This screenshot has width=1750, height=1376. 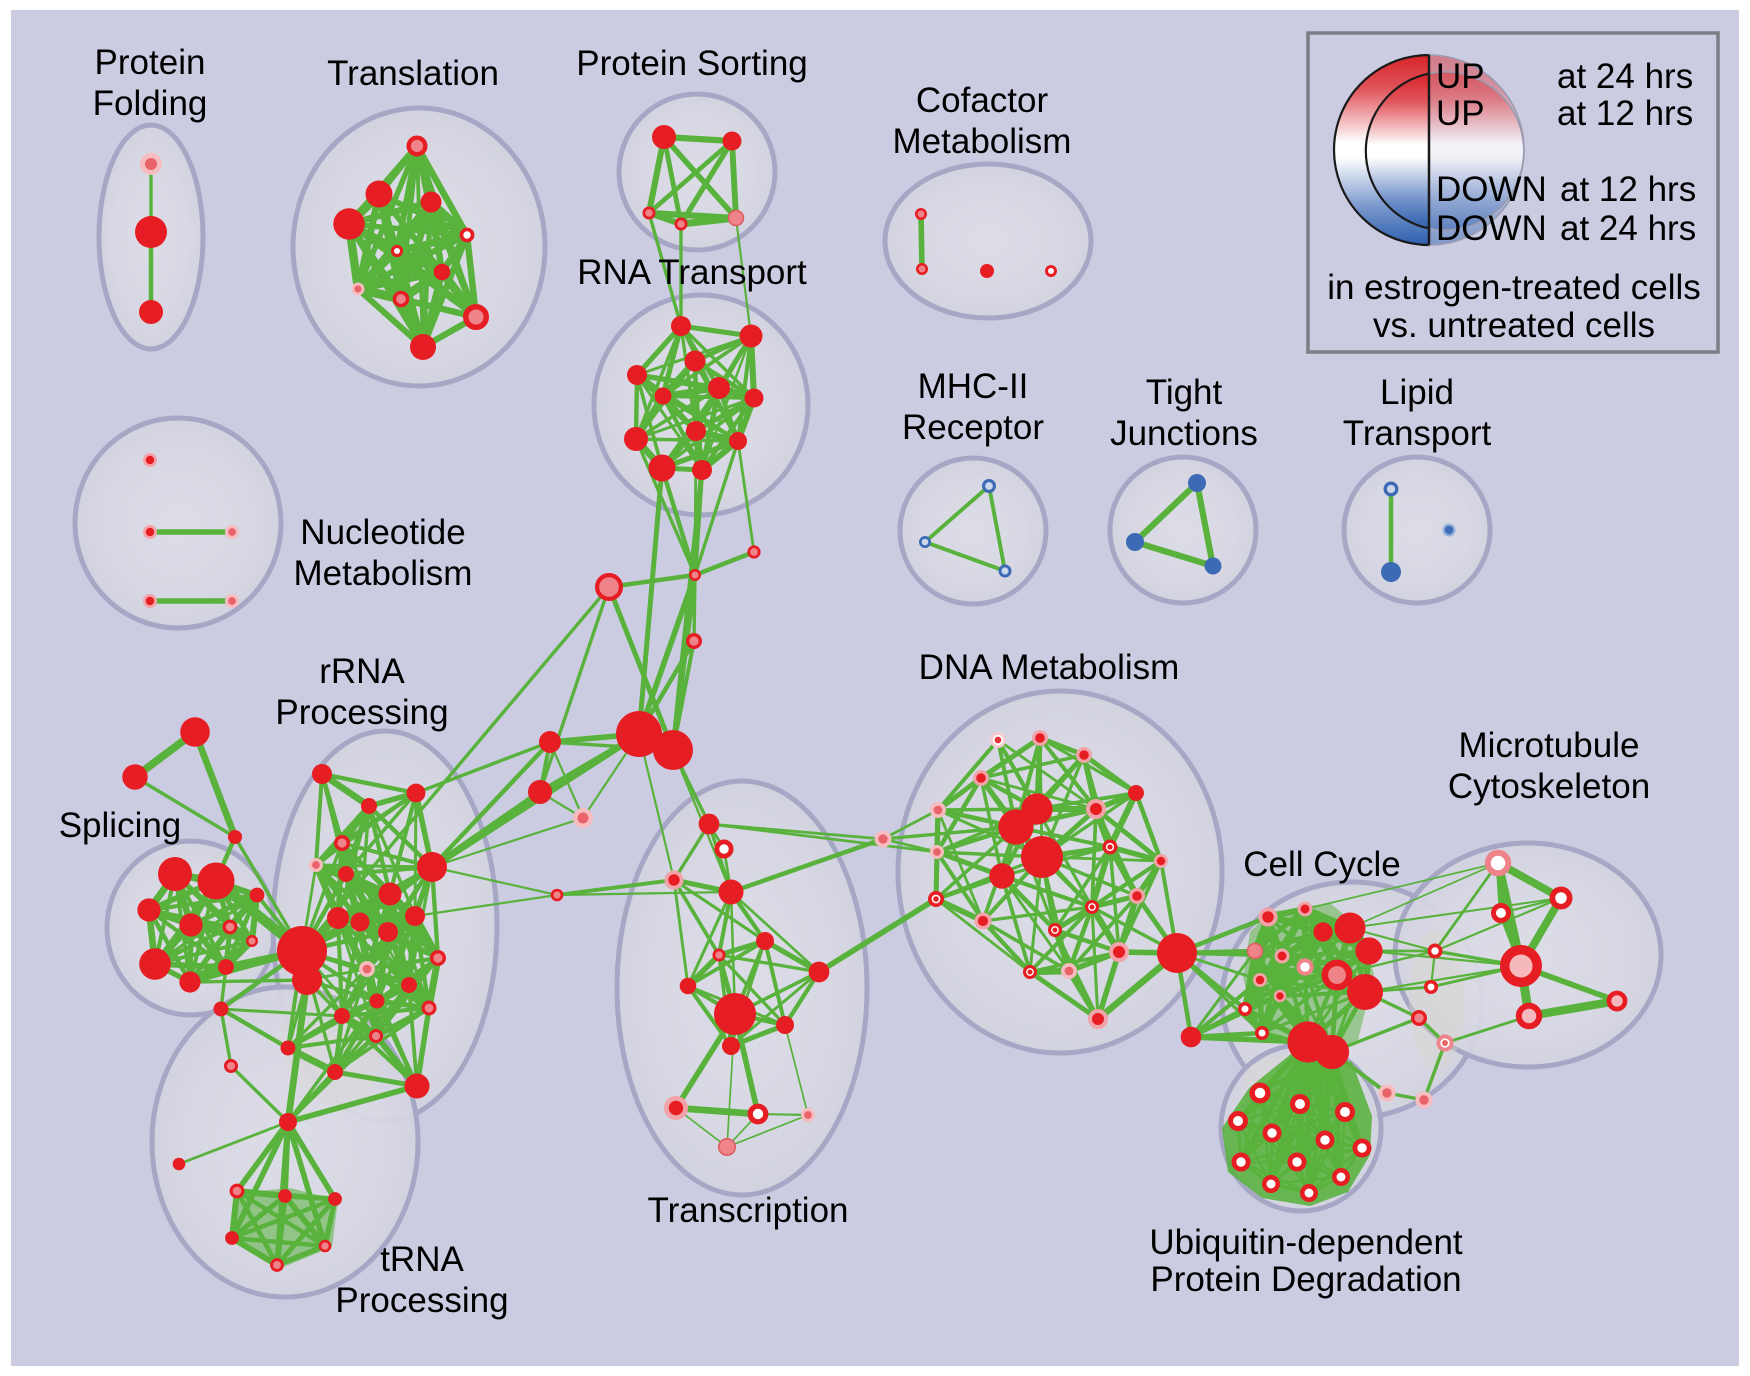 I want to click on svg-text: DNA Metabolism, so click(x=1049, y=667).